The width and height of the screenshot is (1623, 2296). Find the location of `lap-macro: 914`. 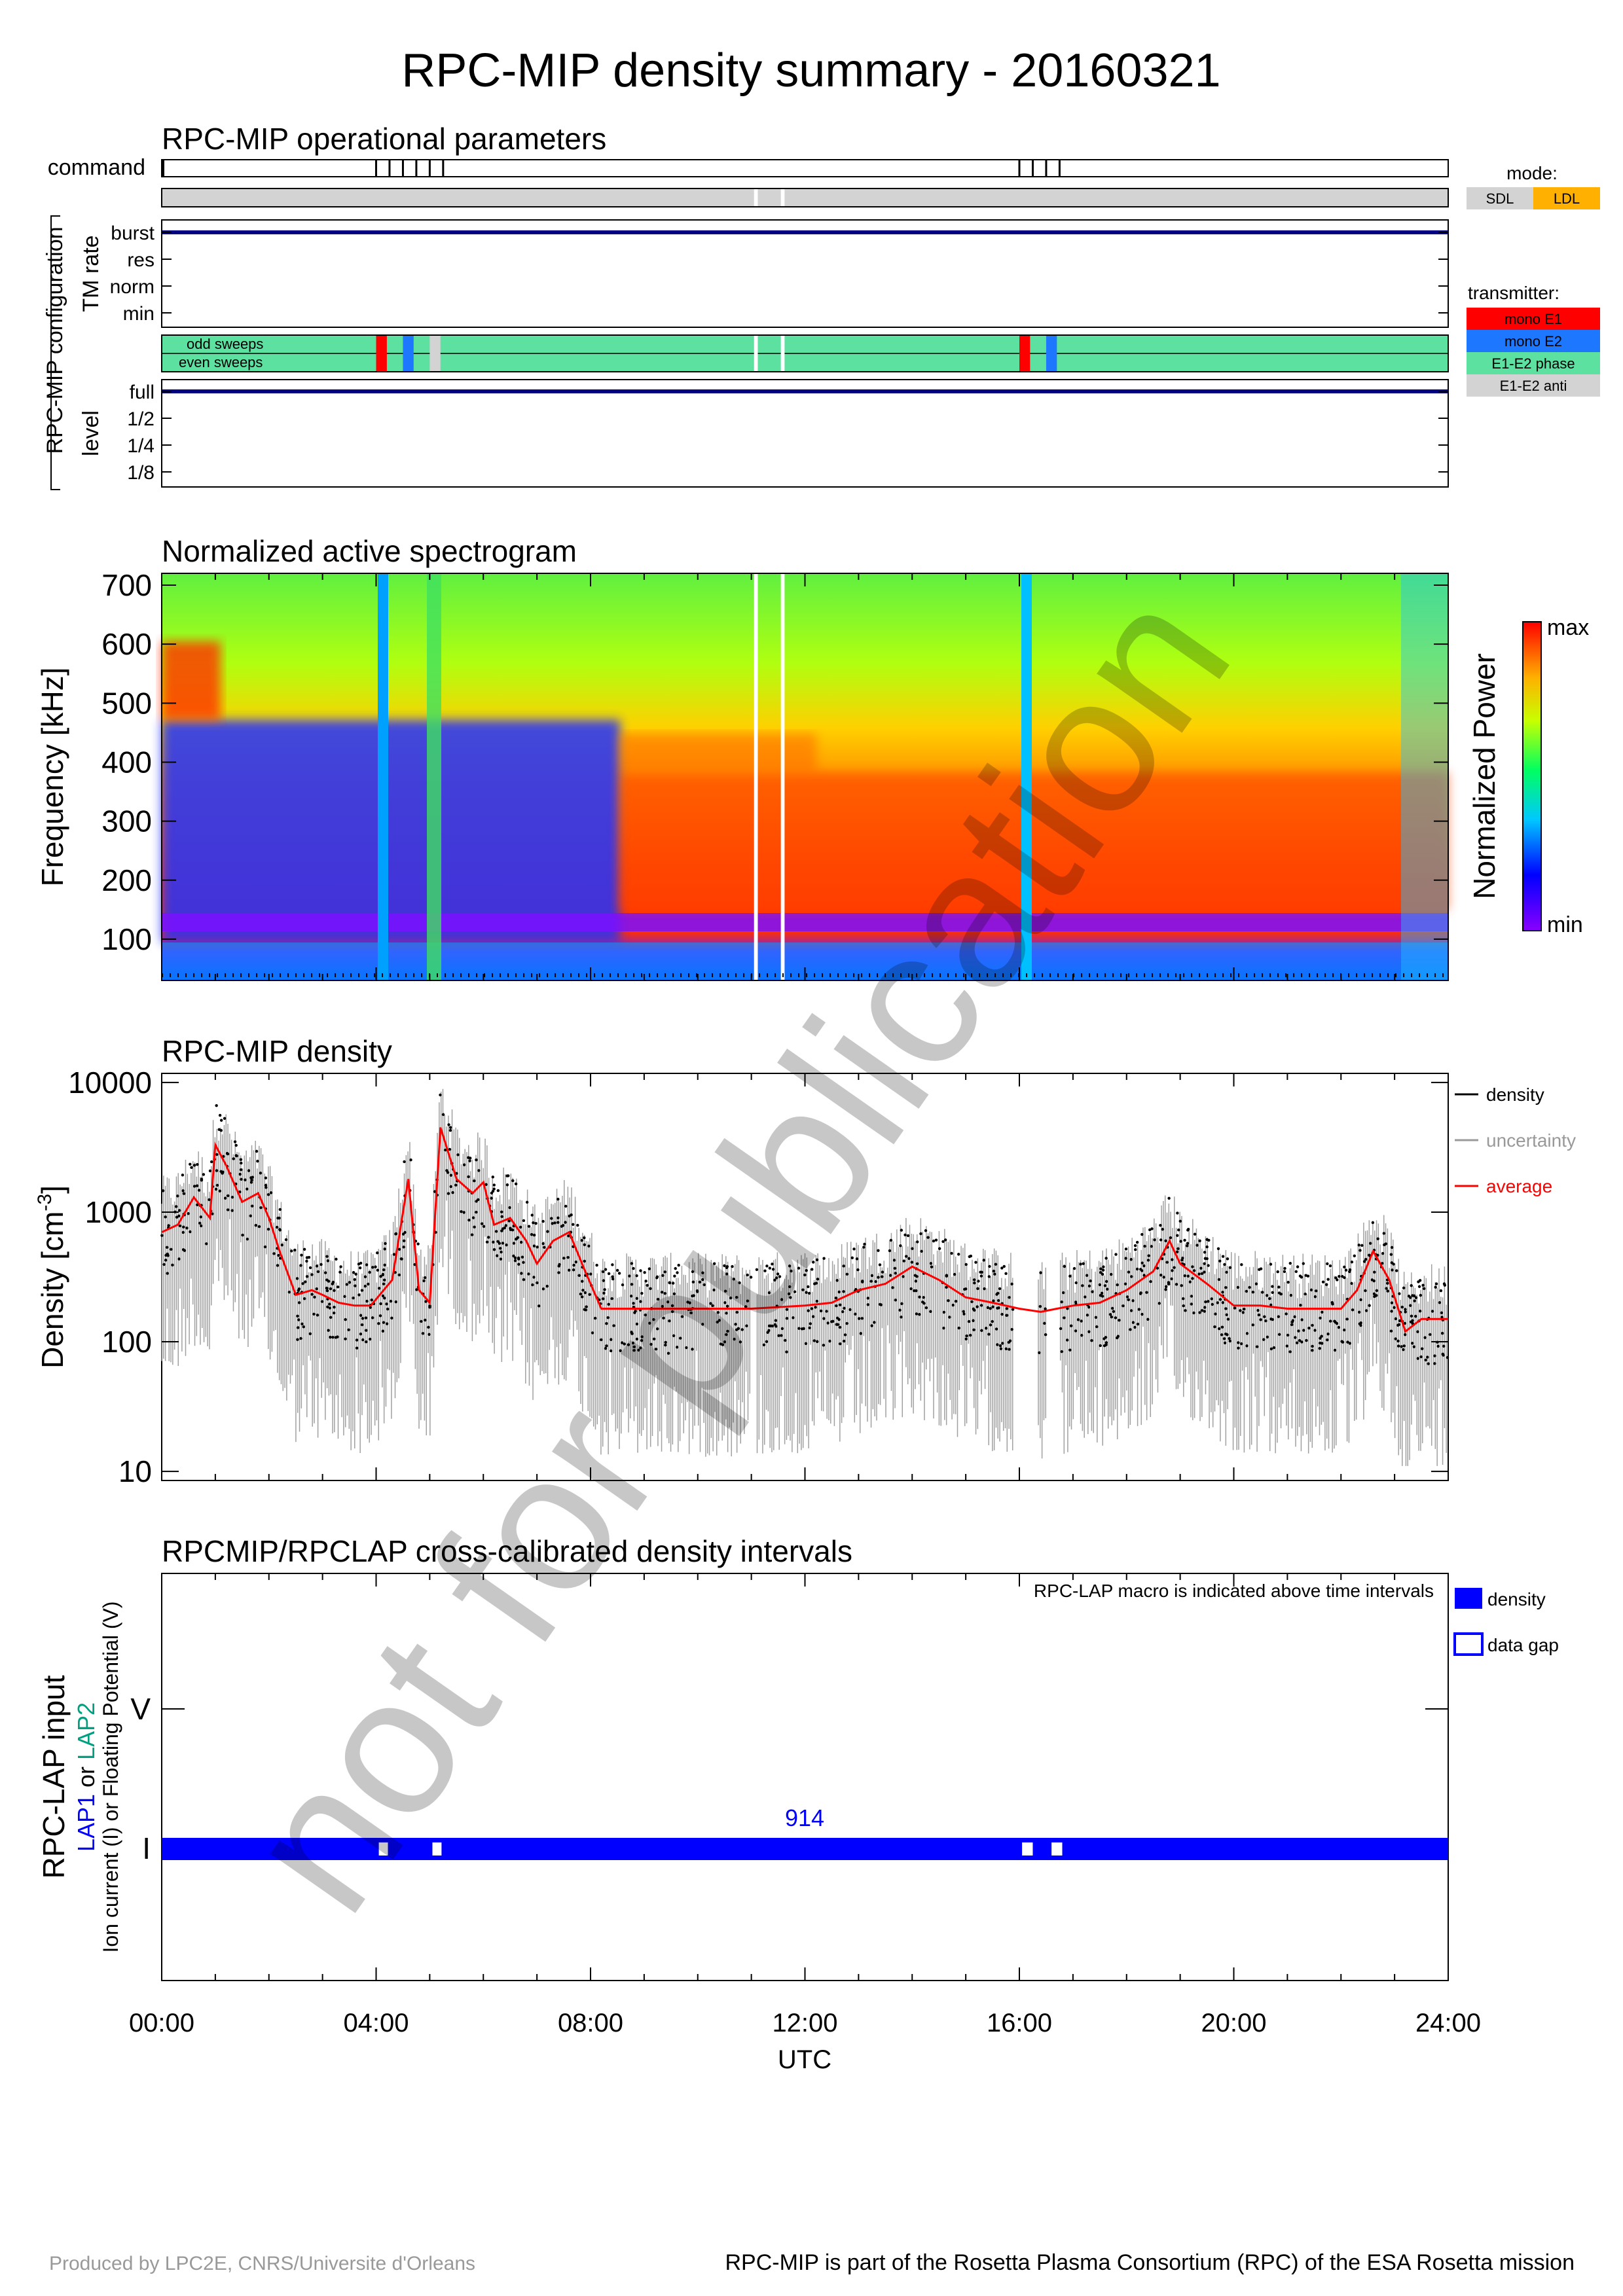

lap-macro: 914 is located at coordinates (804, 1817).